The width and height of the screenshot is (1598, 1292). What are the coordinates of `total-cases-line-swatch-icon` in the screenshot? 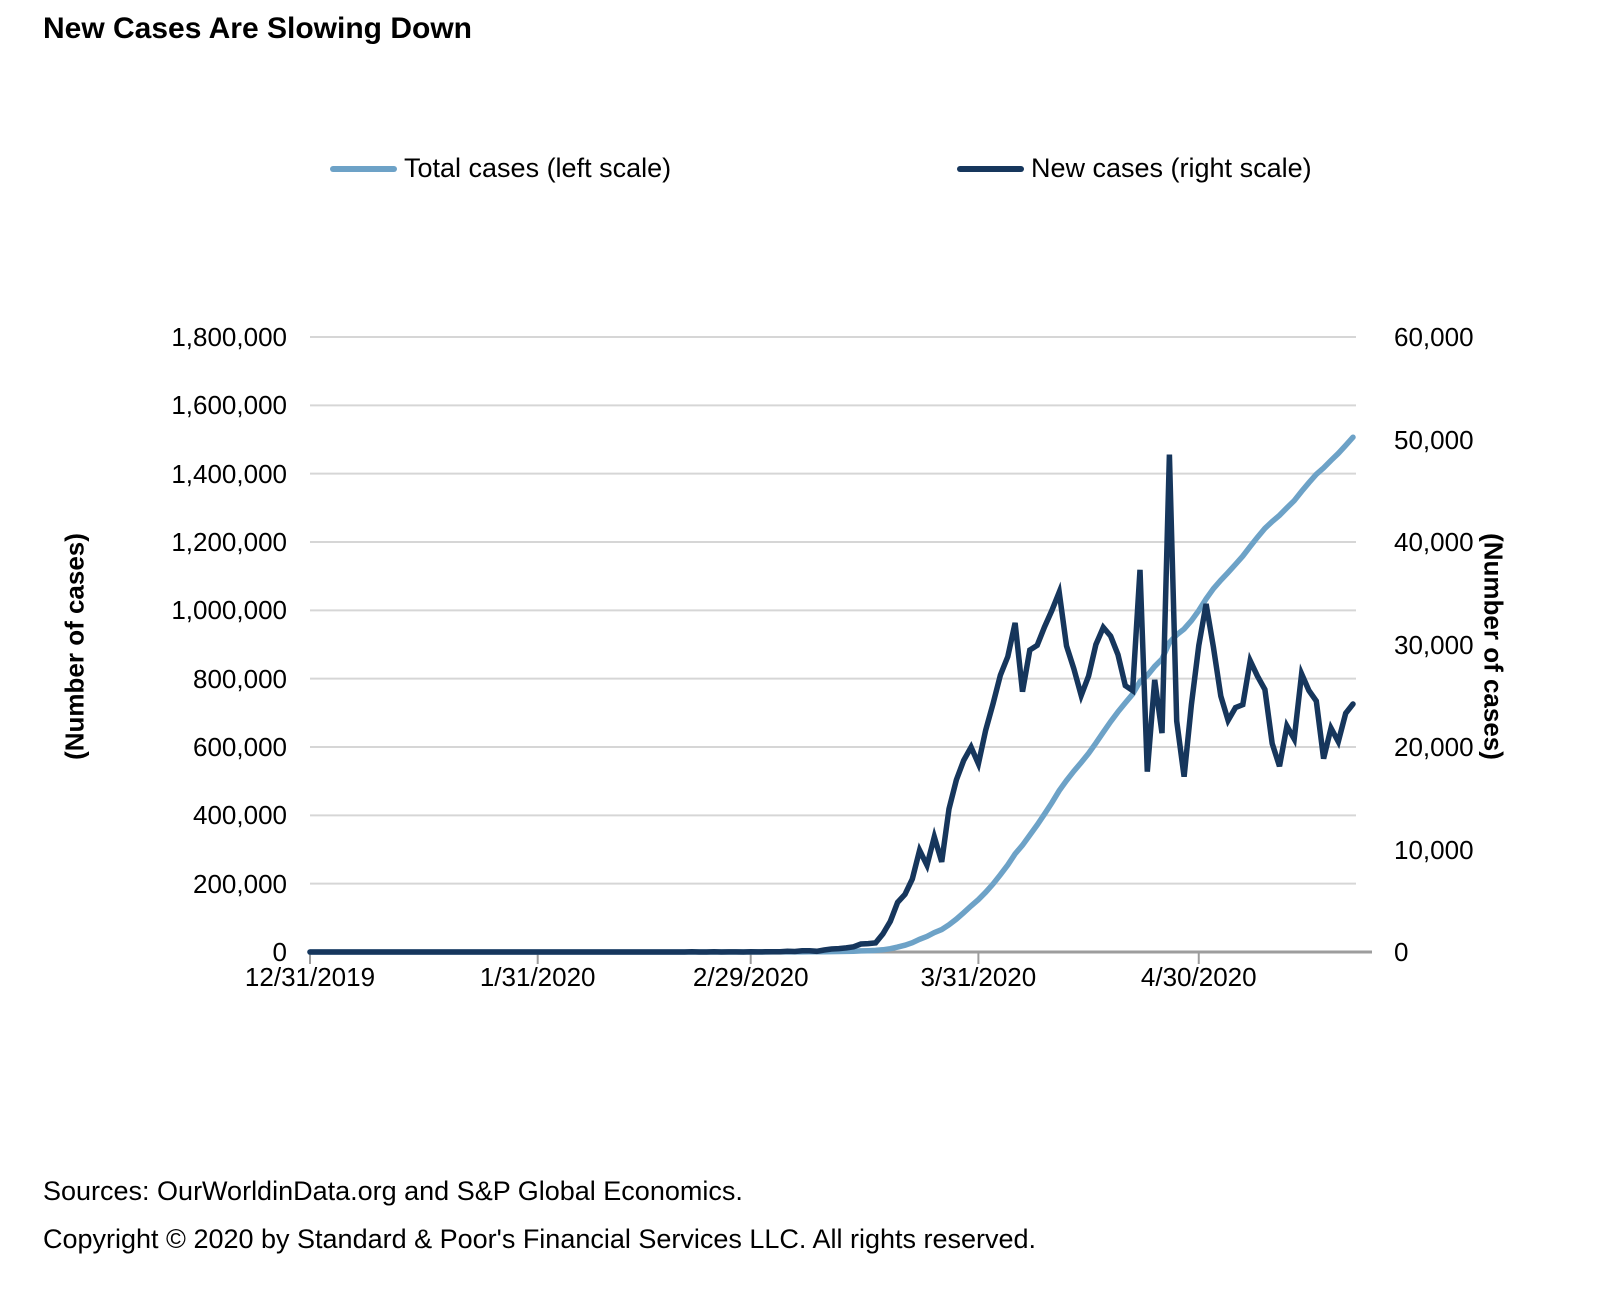 It's located at (363, 168).